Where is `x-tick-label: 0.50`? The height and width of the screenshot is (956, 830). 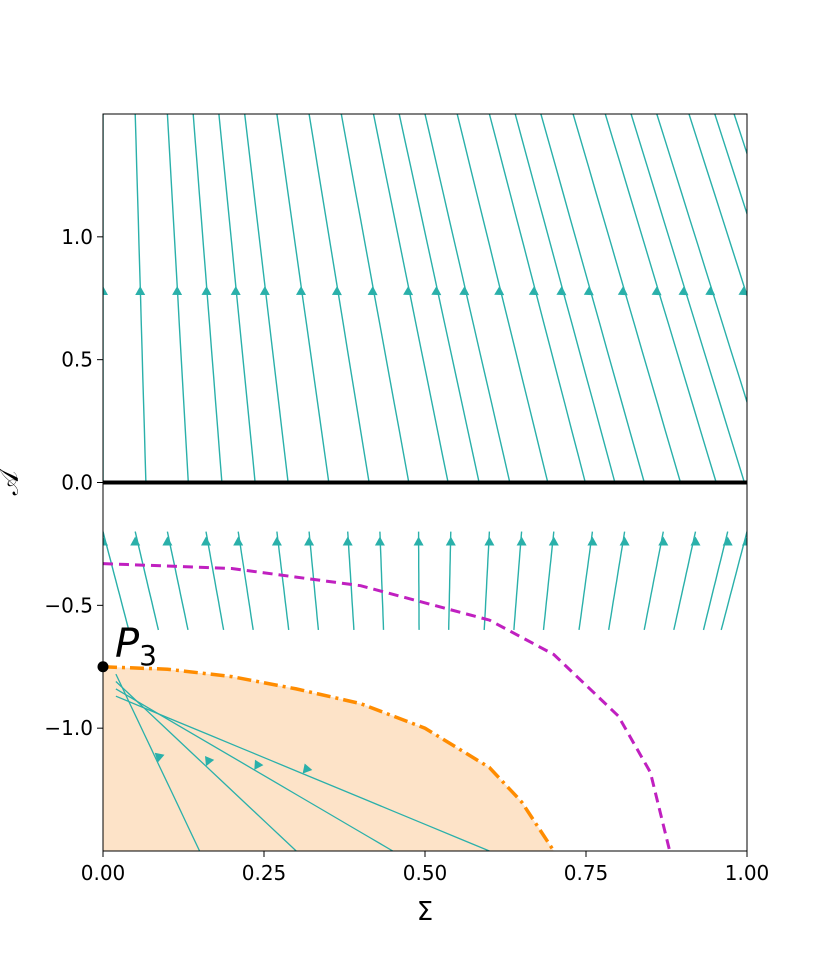 x-tick-label: 0.50 is located at coordinates (425, 873).